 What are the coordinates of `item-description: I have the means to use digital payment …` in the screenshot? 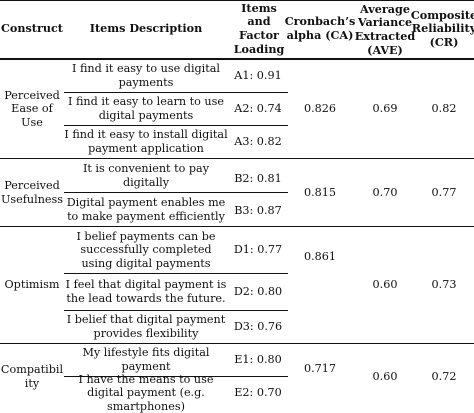 It's located at (146, 392).